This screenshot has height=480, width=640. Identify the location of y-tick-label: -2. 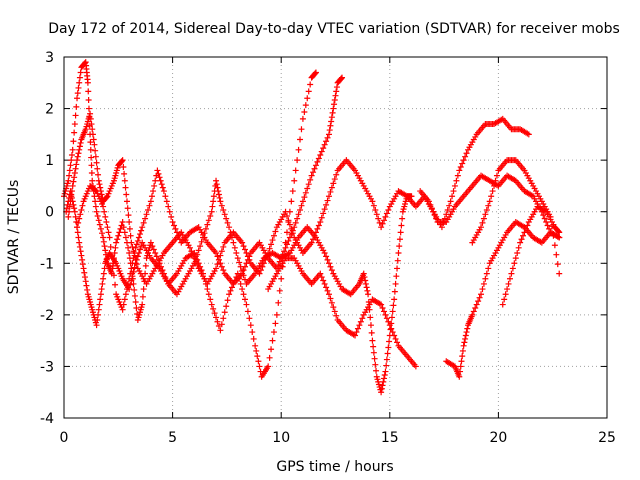
(47, 316).